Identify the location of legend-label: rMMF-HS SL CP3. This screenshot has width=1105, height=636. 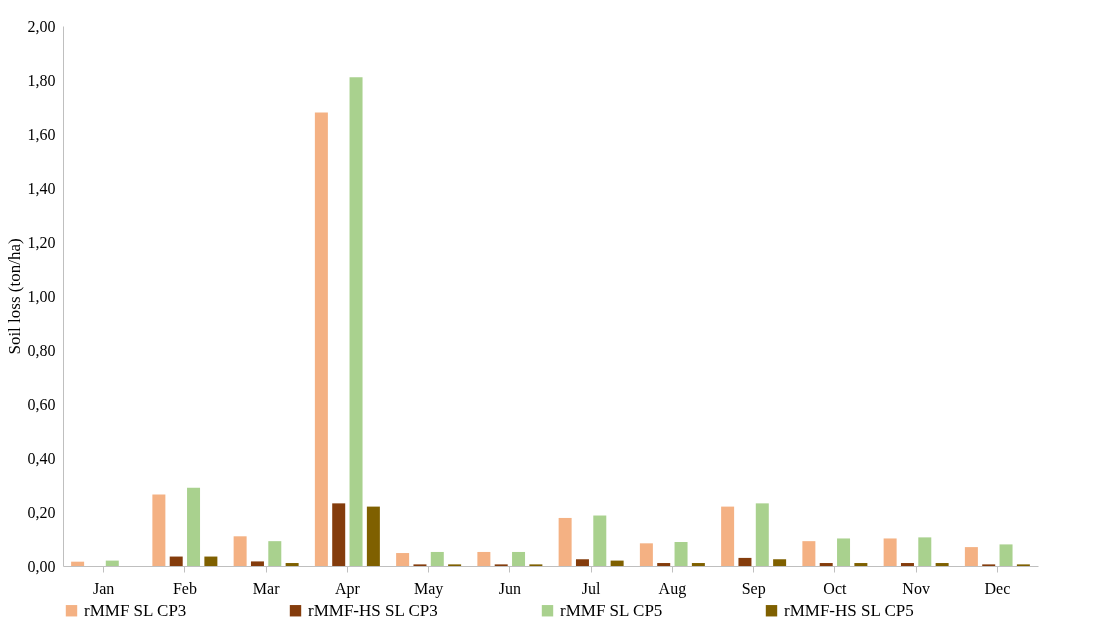
(373, 610).